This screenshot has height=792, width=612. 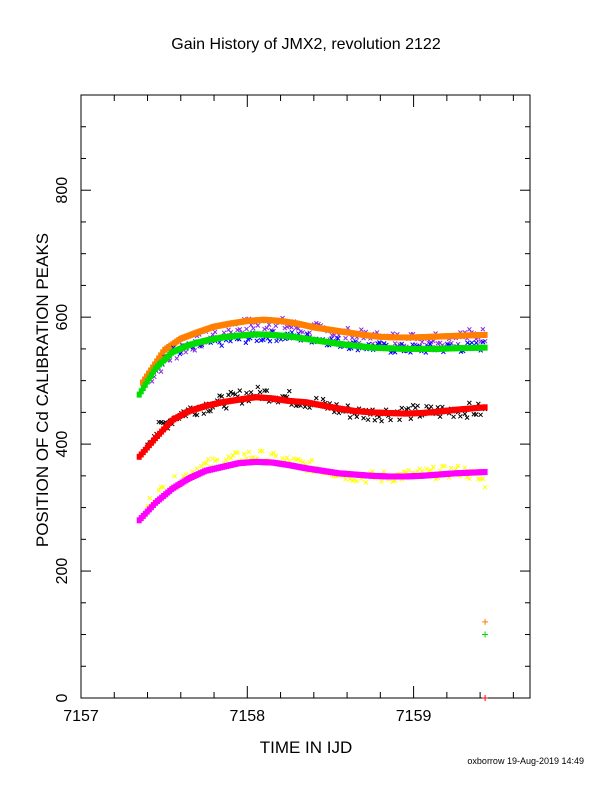 I want to click on footer-credit: oxborrow 19-Aug-2019 14:49, so click(x=525, y=761).